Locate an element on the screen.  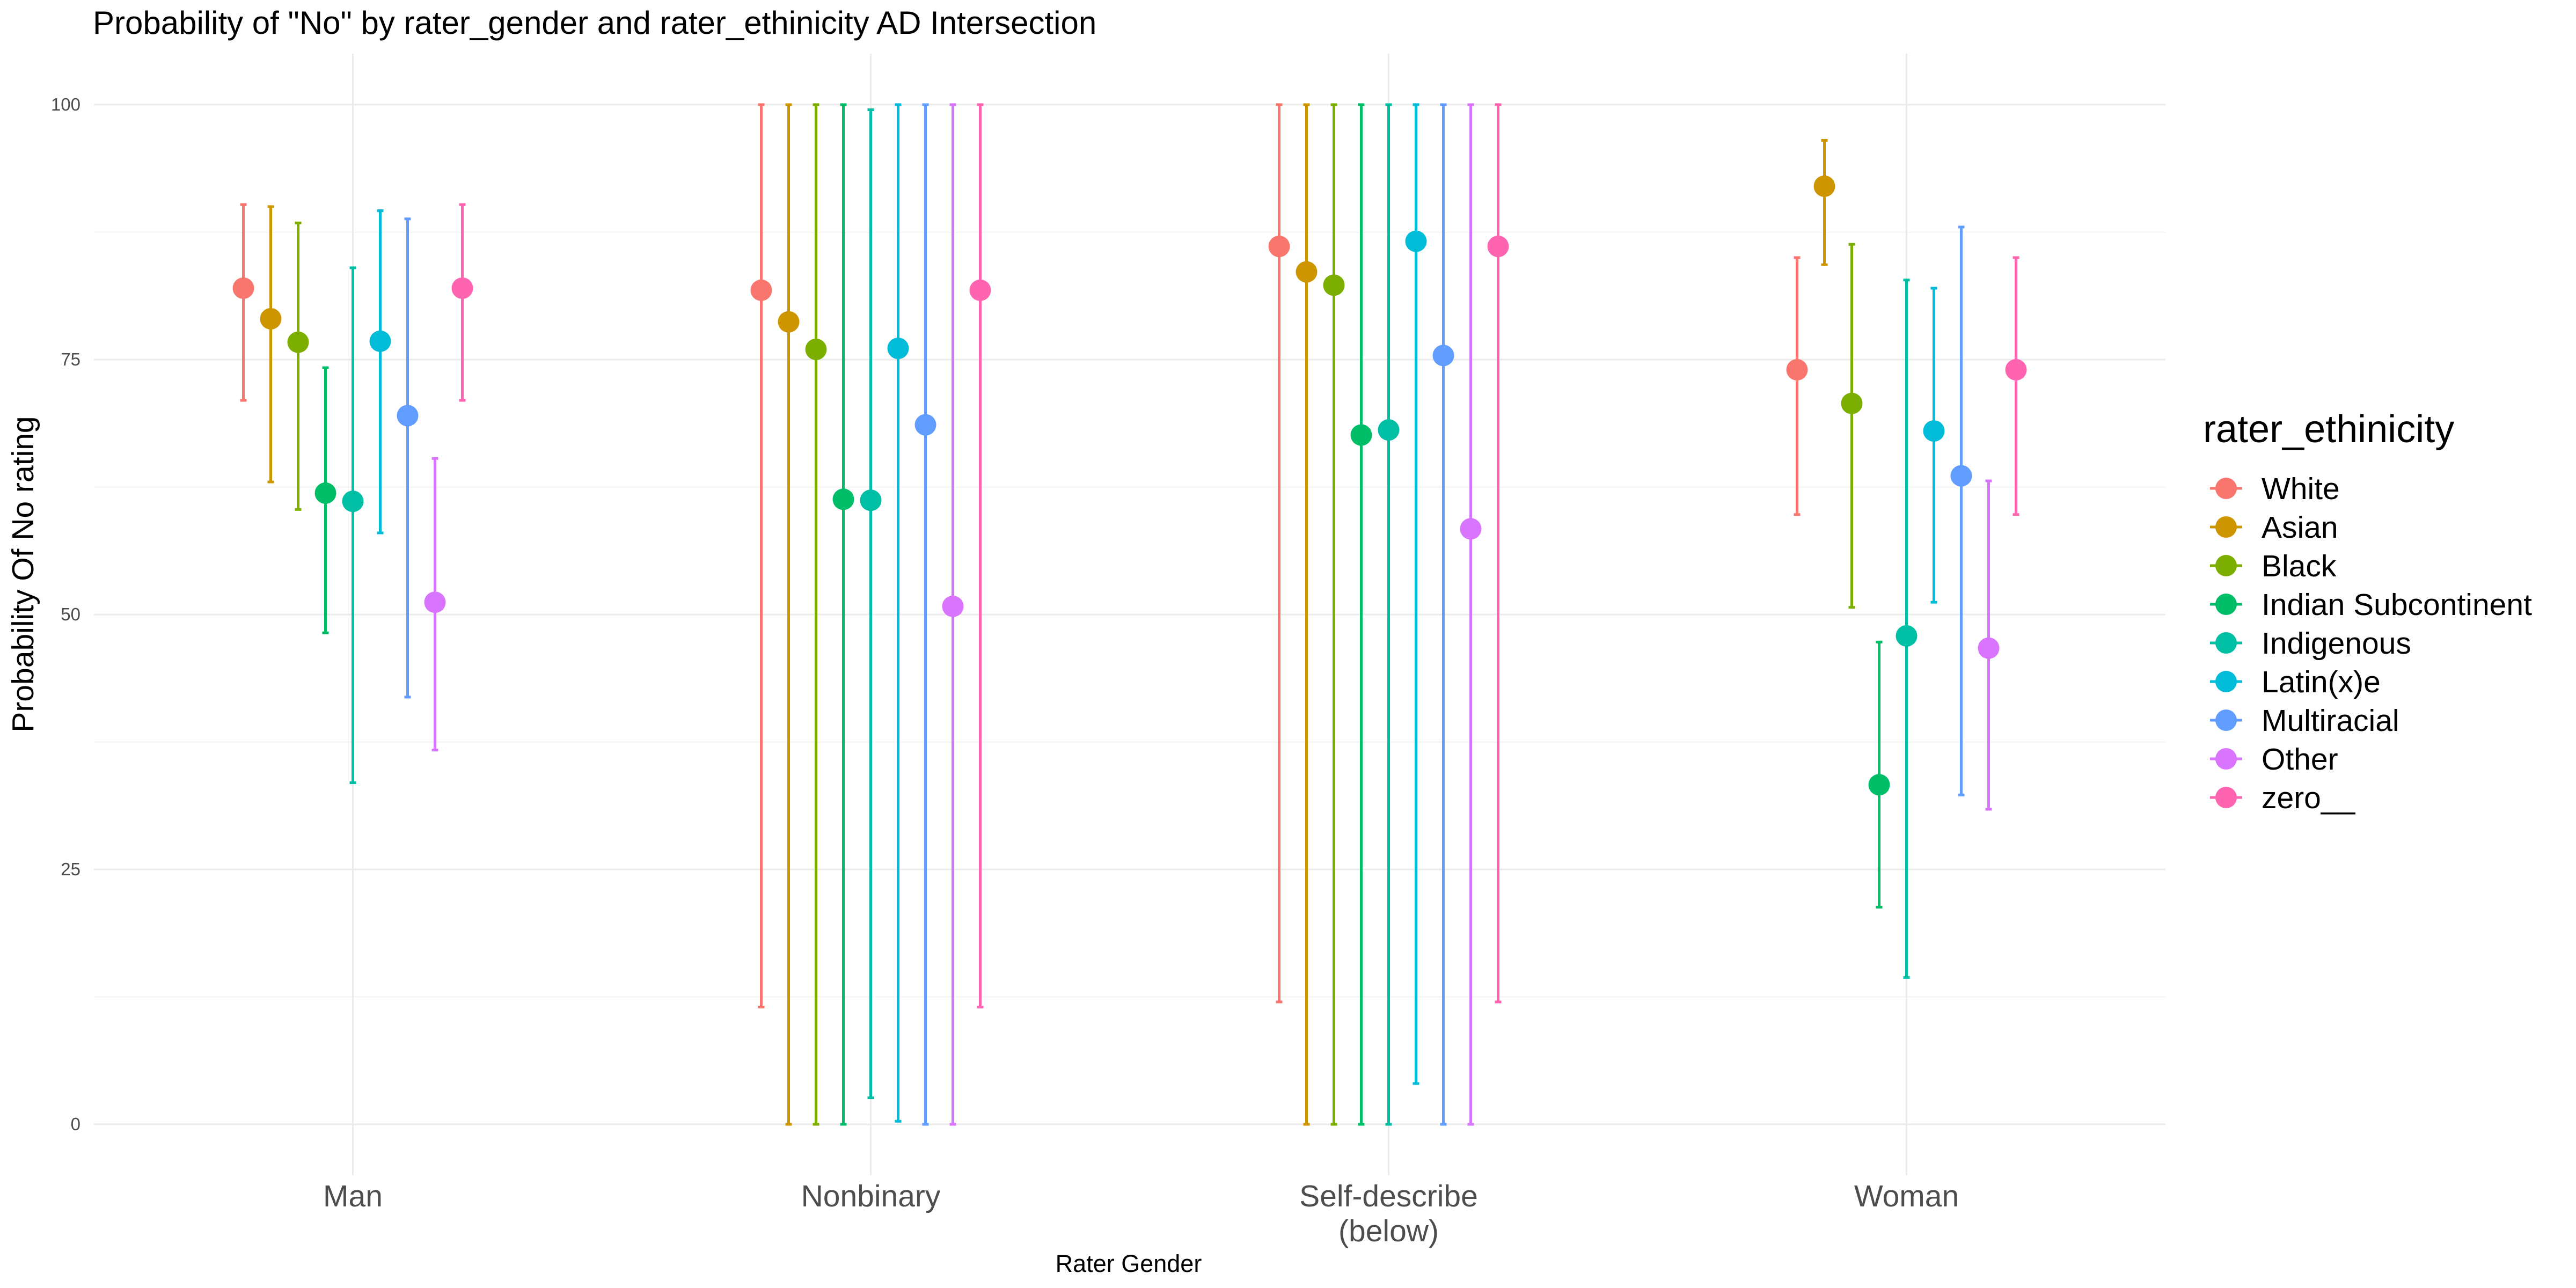
x-tick-label: Woman is located at coordinates (1906, 1196).